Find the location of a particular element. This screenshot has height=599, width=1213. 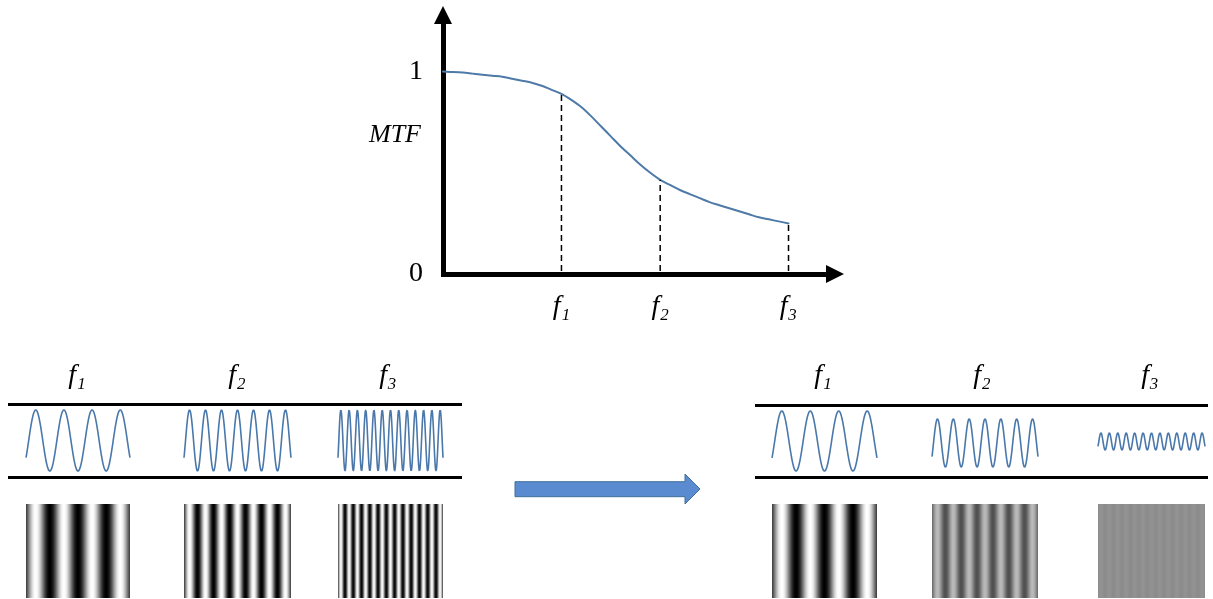

x-tick-label: f₂ is located at coordinates (660, 305).